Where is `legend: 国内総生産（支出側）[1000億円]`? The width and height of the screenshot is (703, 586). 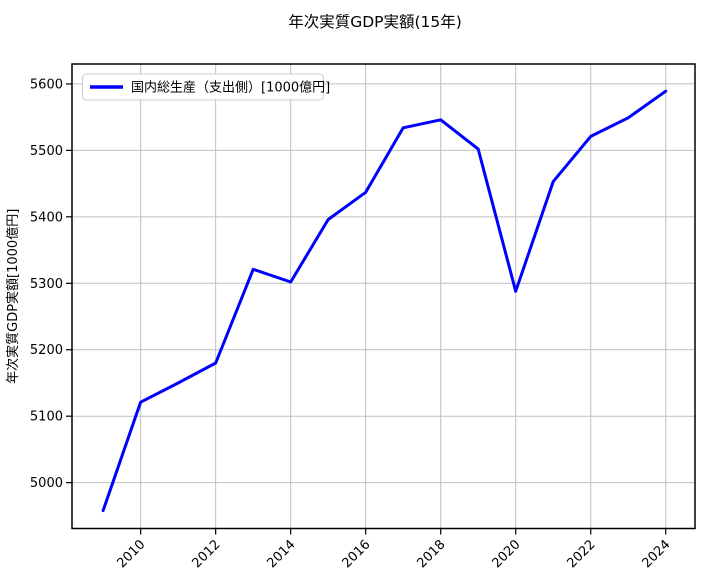
legend: 国内総生産（支出側）[1000億円] is located at coordinates (206, 87).